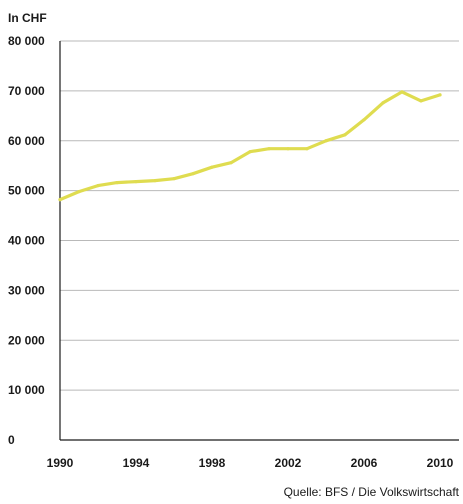 The image size is (463, 504). What do you see at coordinates (26, 41) in the screenshot?
I see `y-tick-label: 80 000` at bounding box center [26, 41].